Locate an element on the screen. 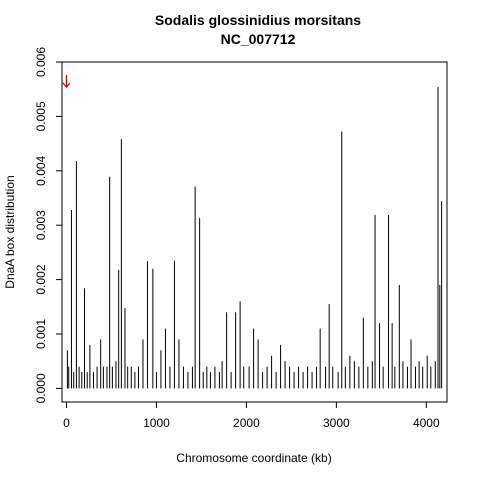 The width and height of the screenshot is (480, 480). markers is located at coordinates (66, 81).